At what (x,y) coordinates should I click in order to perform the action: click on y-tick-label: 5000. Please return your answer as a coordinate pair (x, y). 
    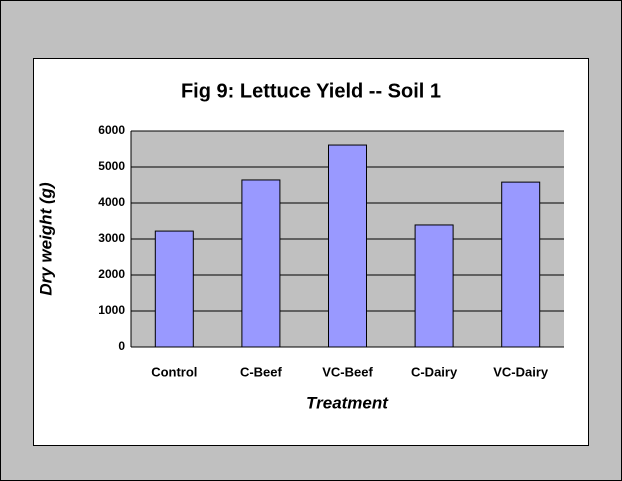
    Looking at the image, I should click on (111, 166).